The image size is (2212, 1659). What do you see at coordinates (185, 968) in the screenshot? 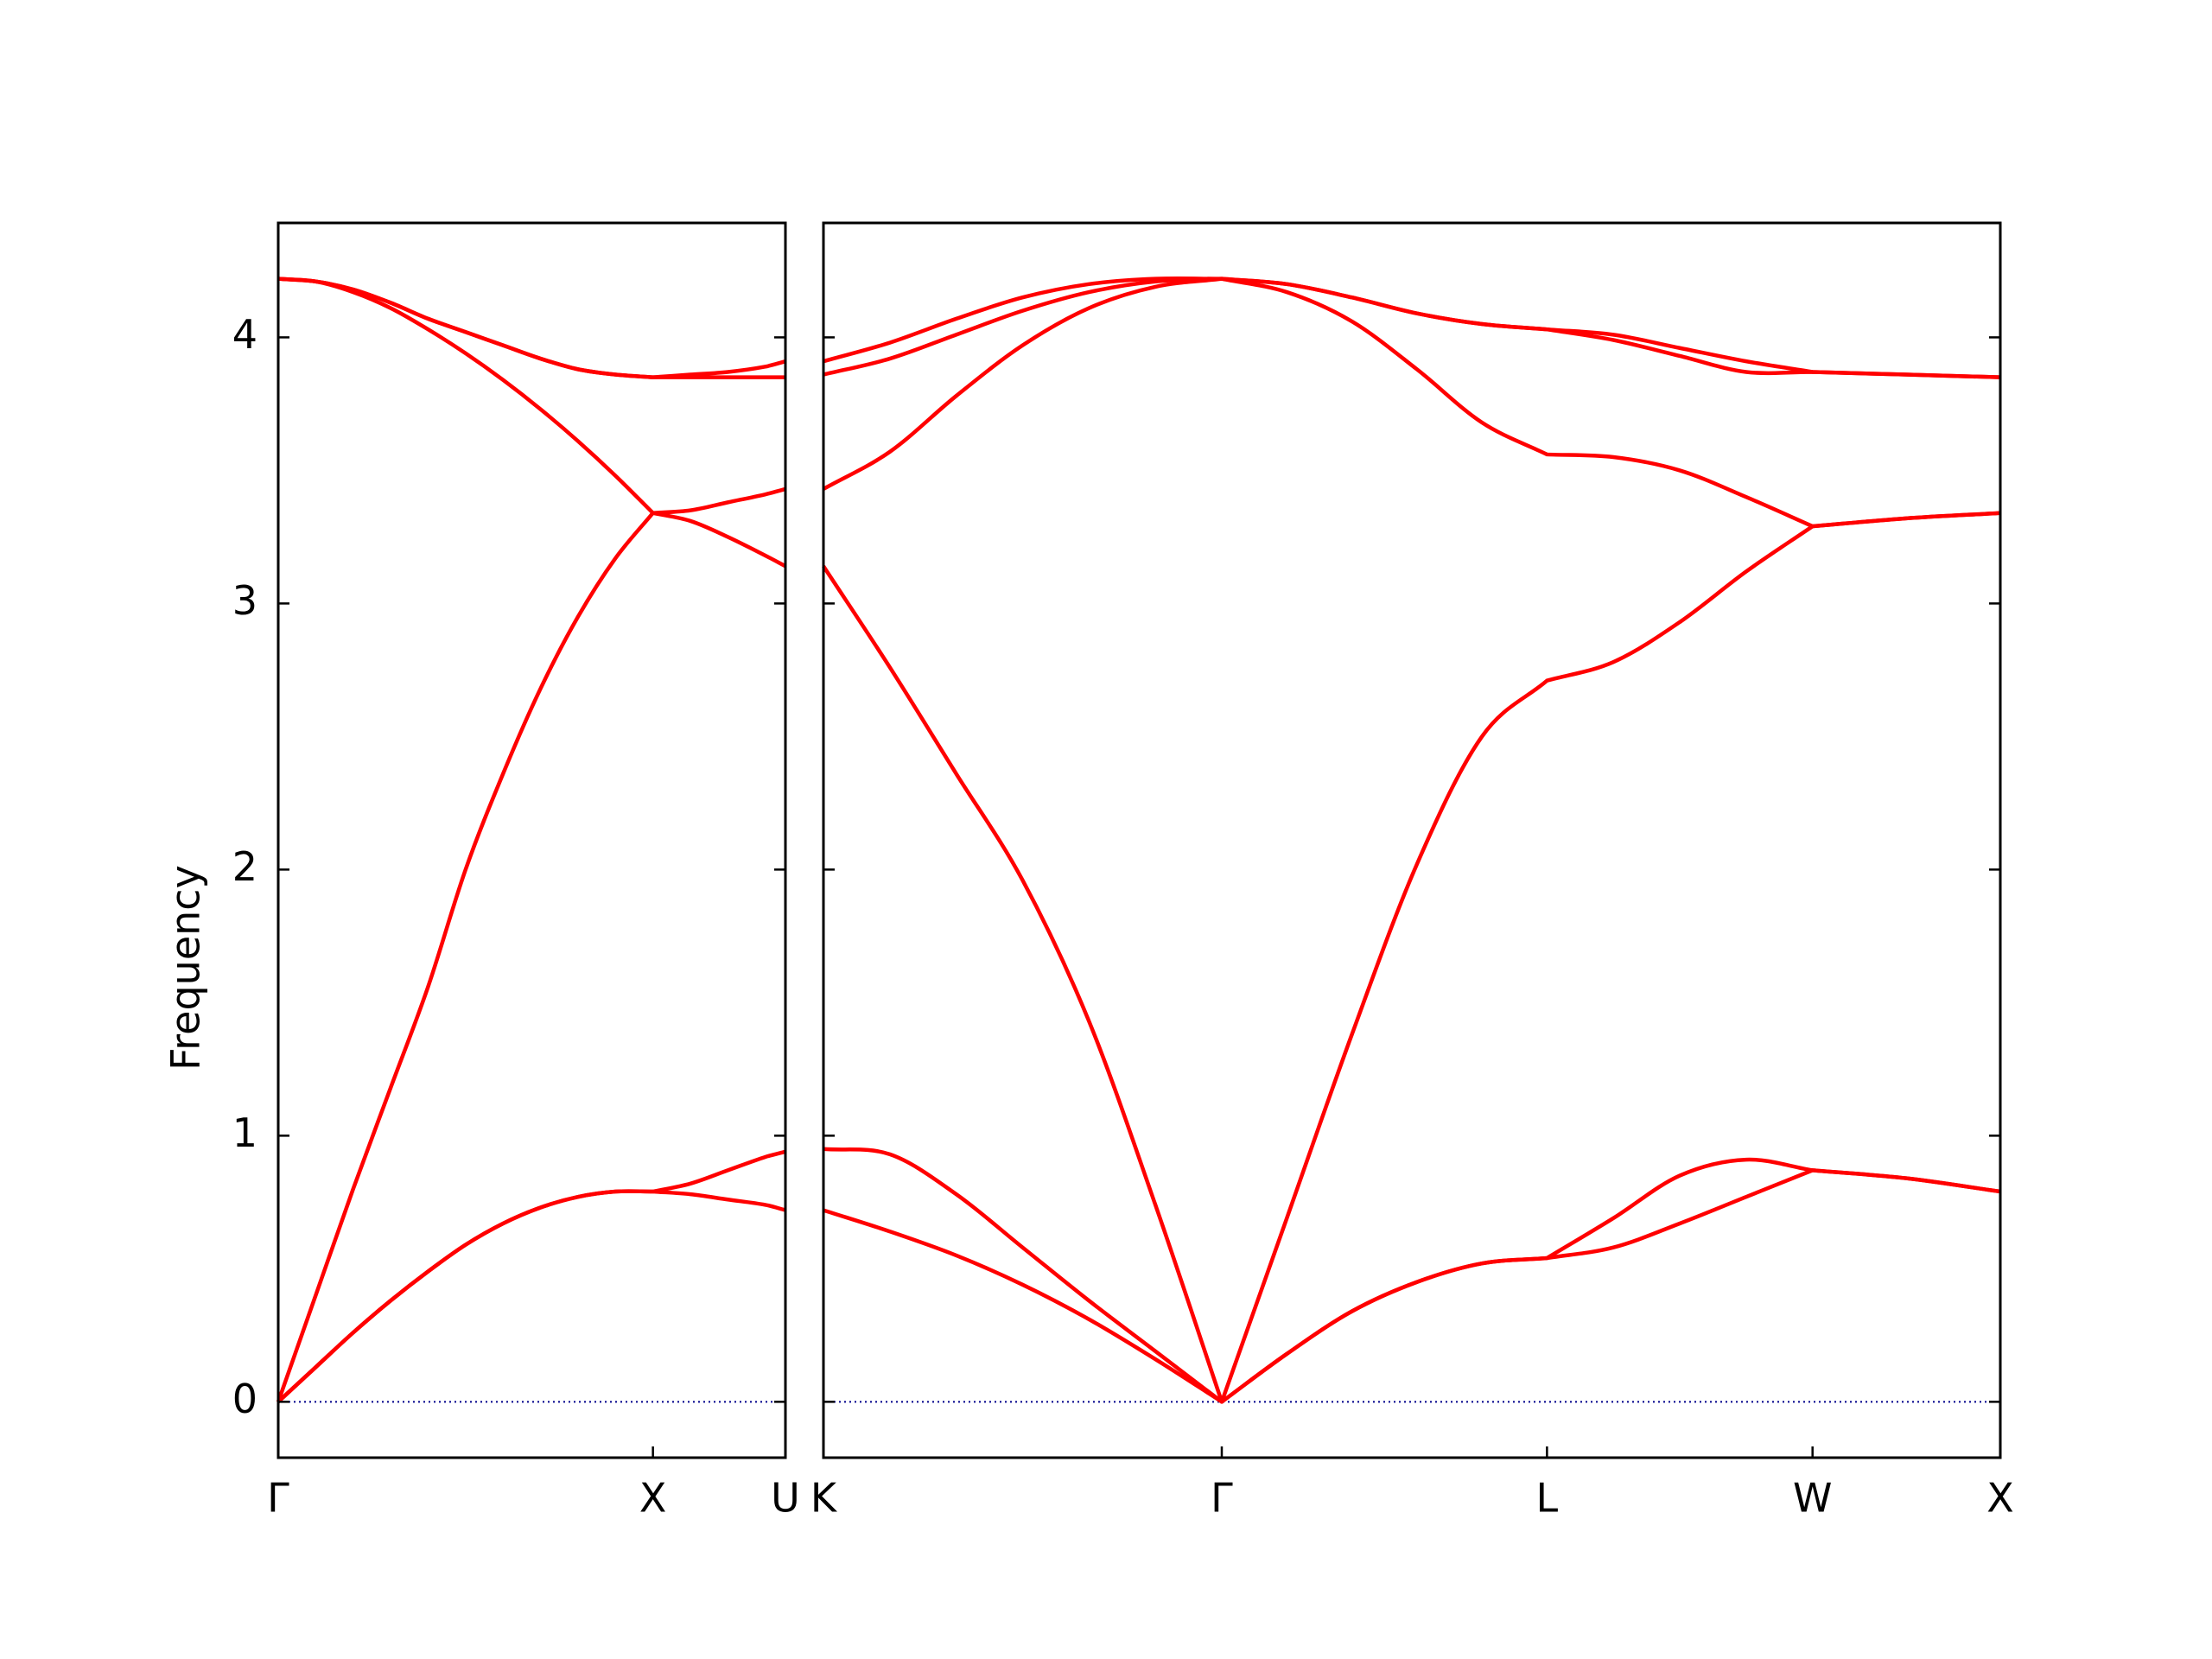
I see `y-axis-label: Frequency` at bounding box center [185, 968].